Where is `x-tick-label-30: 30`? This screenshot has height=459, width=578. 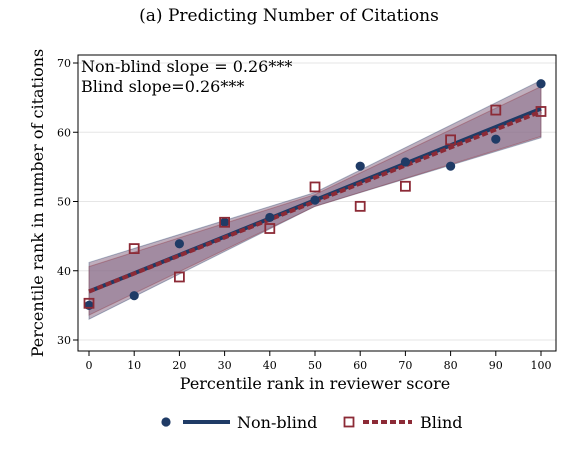 x-tick-label-30: 30 is located at coordinates (225, 365).